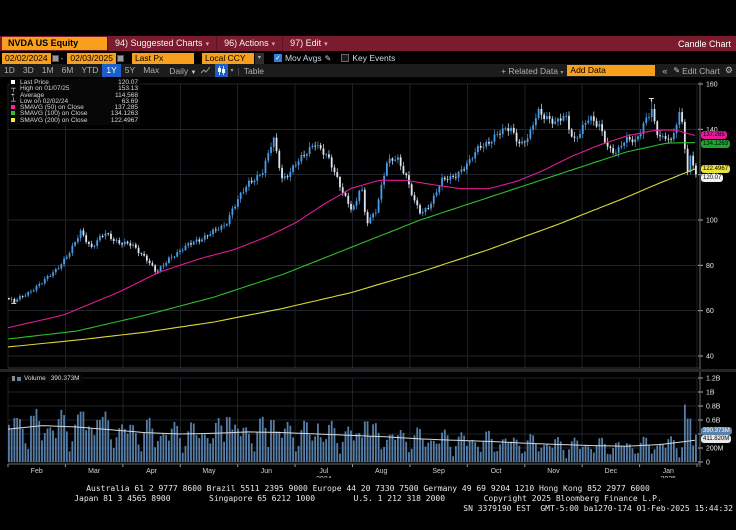 The image size is (736, 530). What do you see at coordinates (46, 378) in the screenshot?
I see `volume-legend: Volume 390.373M` at bounding box center [46, 378].